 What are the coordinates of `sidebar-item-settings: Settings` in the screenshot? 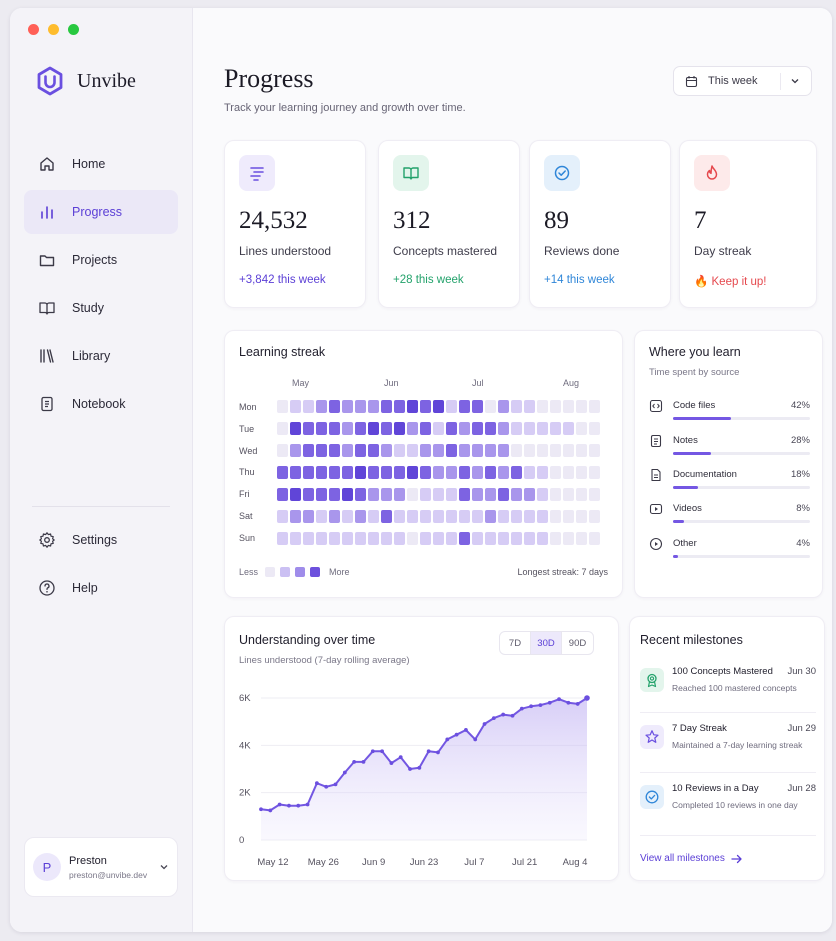 It's located at (101, 540).